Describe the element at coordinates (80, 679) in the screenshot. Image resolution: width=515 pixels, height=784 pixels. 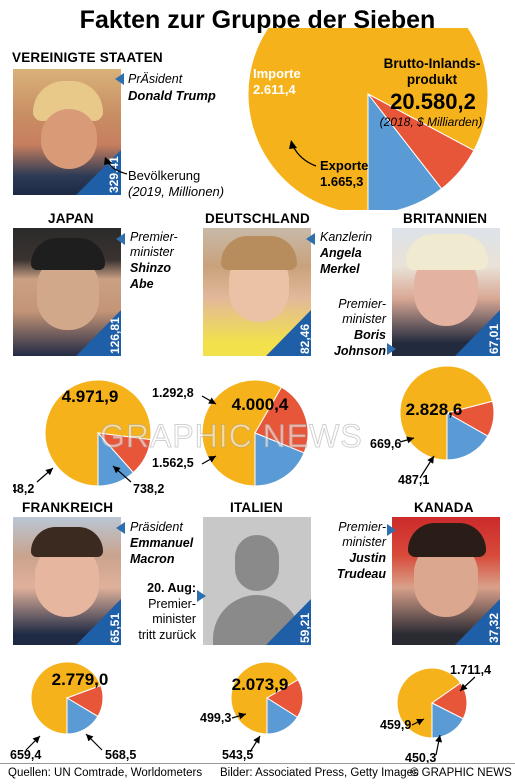
I see `pie-label-gdp: 2.779,0` at that location.